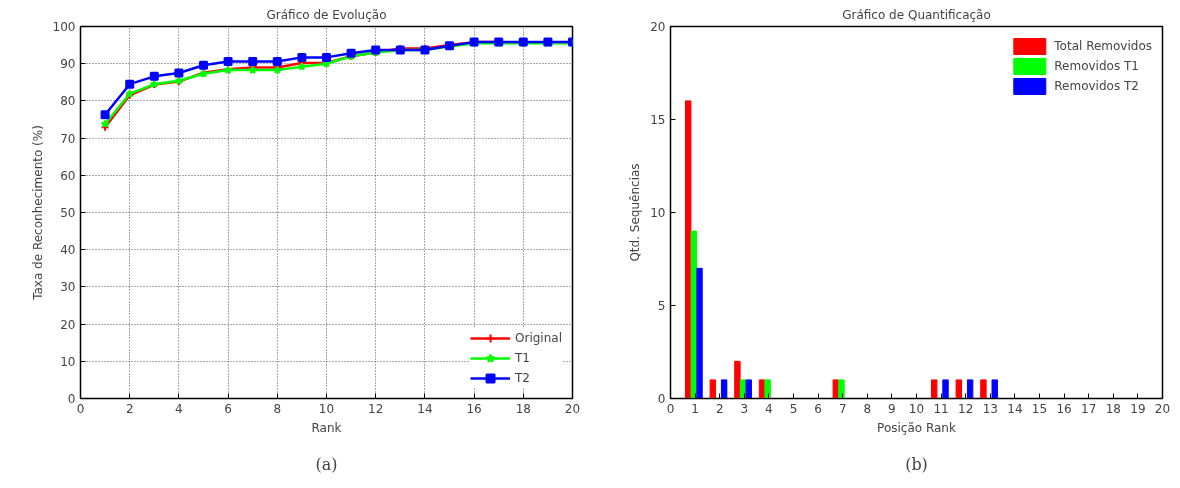 The width and height of the screenshot is (1180, 488). I want to click on x-axis-title: Rank, so click(326, 427).